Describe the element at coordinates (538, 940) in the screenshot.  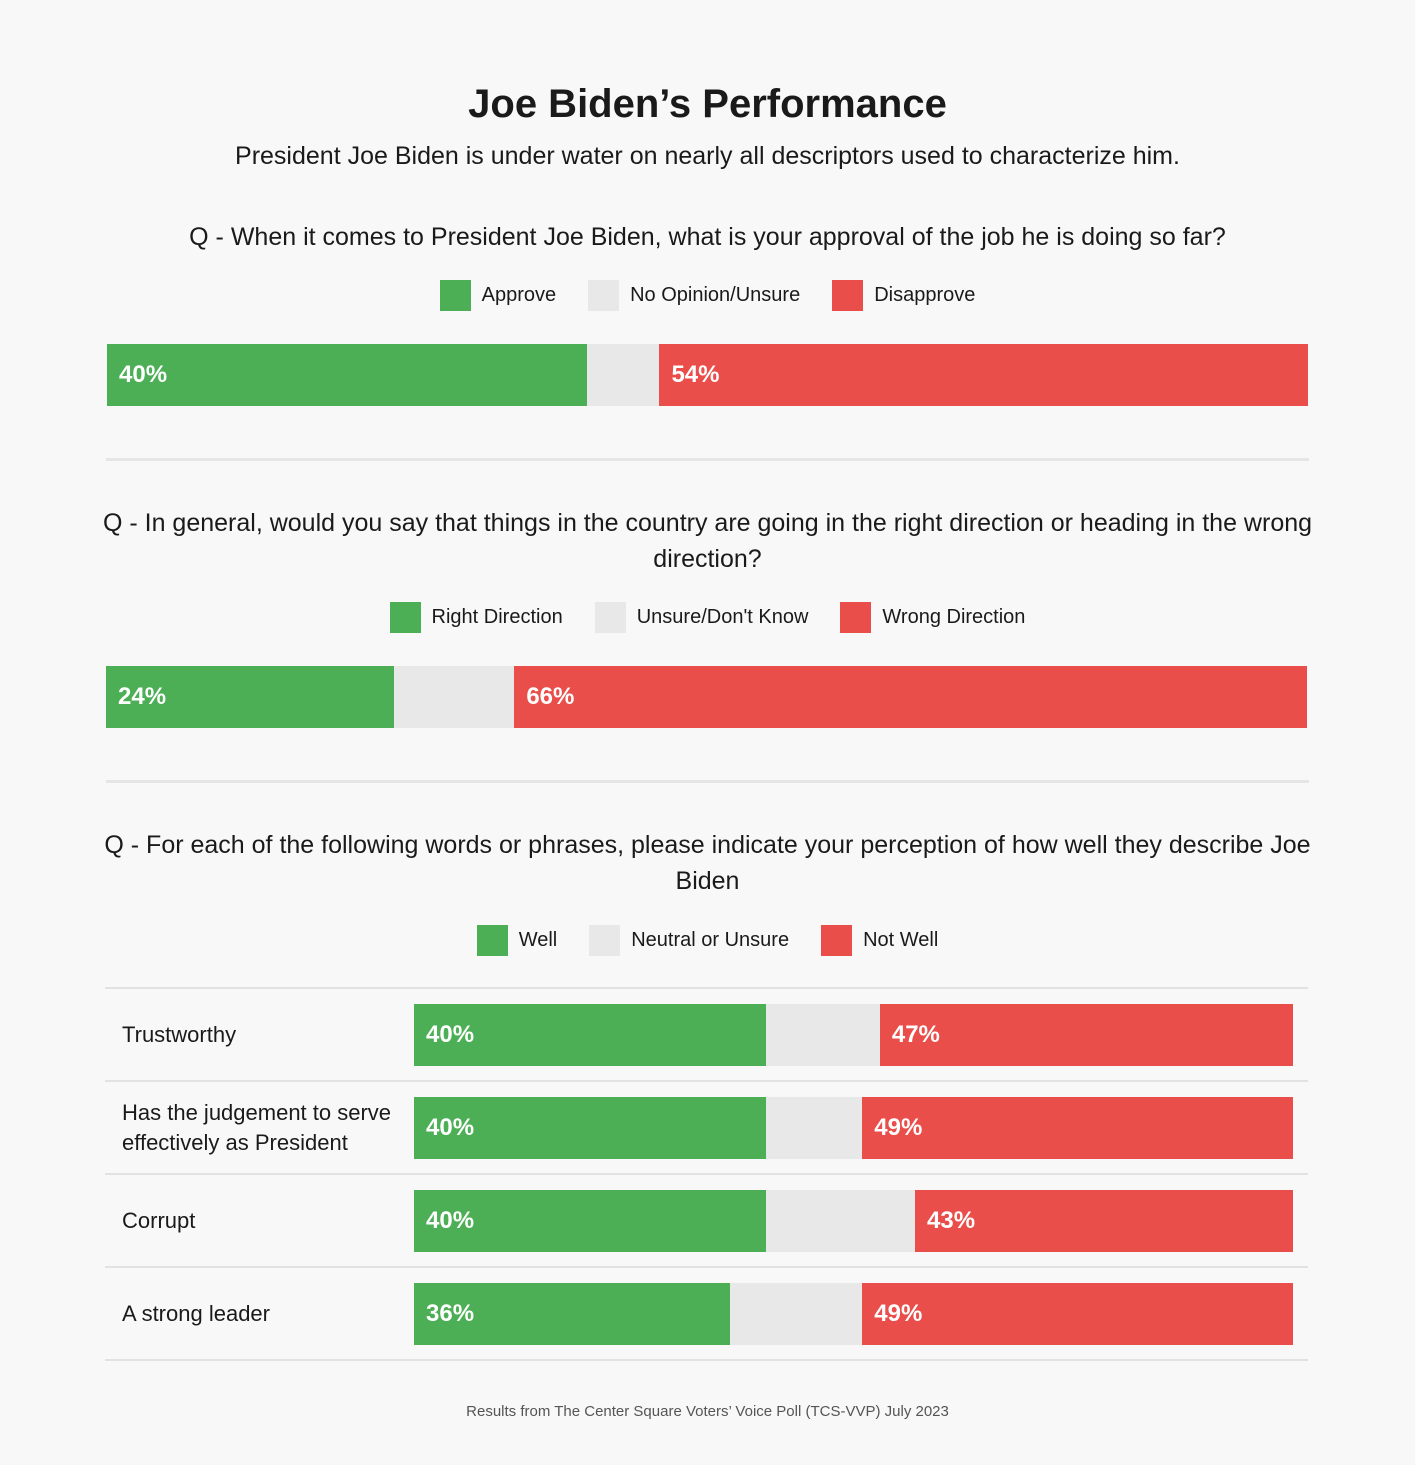
I see `legend-label: Well` at that location.